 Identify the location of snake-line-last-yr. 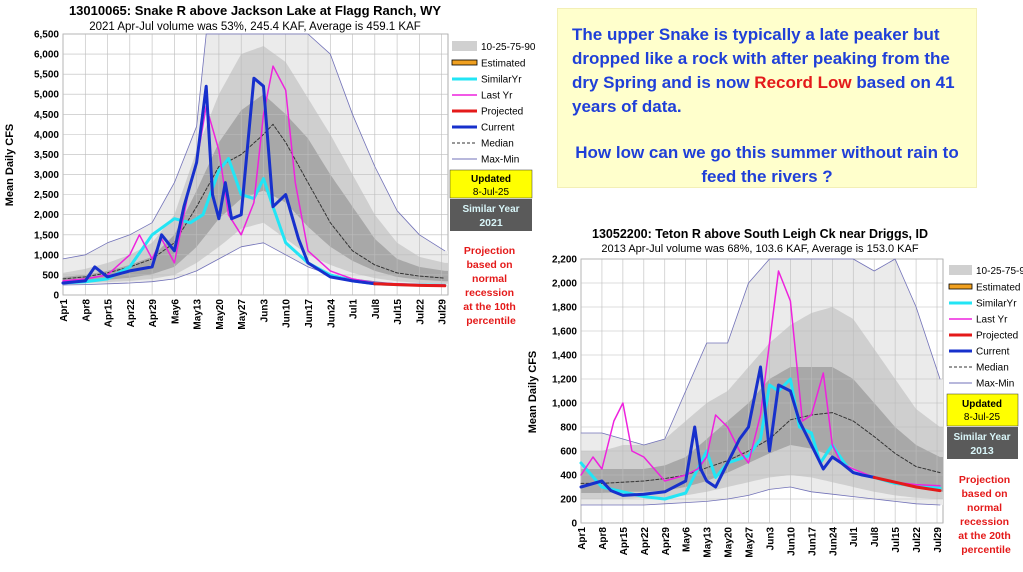
(254, 175).